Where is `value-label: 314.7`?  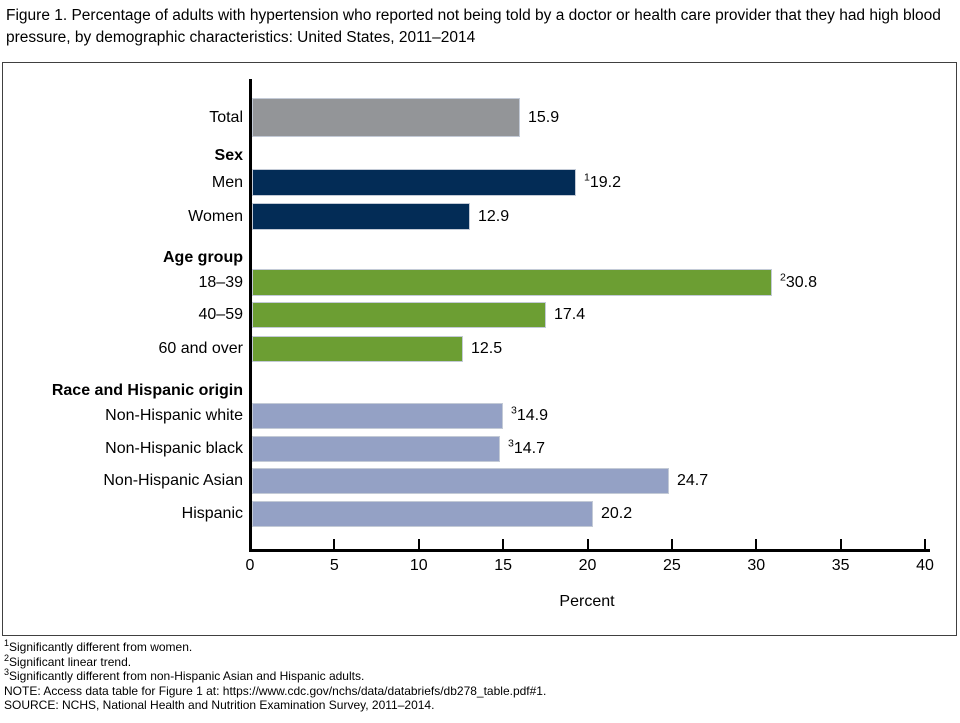
value-label: 314.7 is located at coordinates (526, 447).